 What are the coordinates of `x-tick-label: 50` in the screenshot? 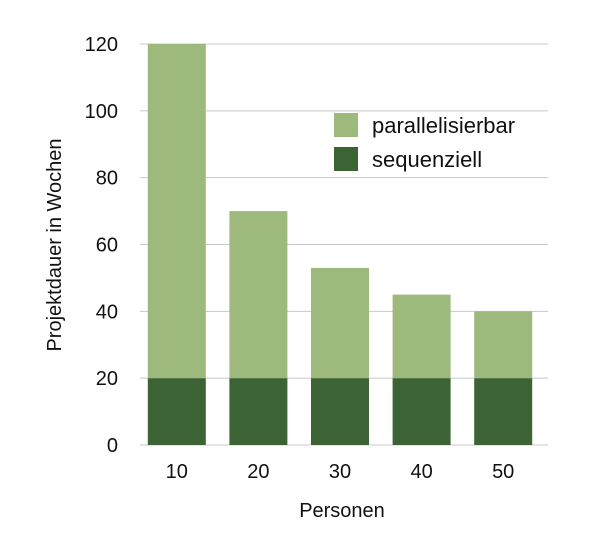 It's located at (503, 472).